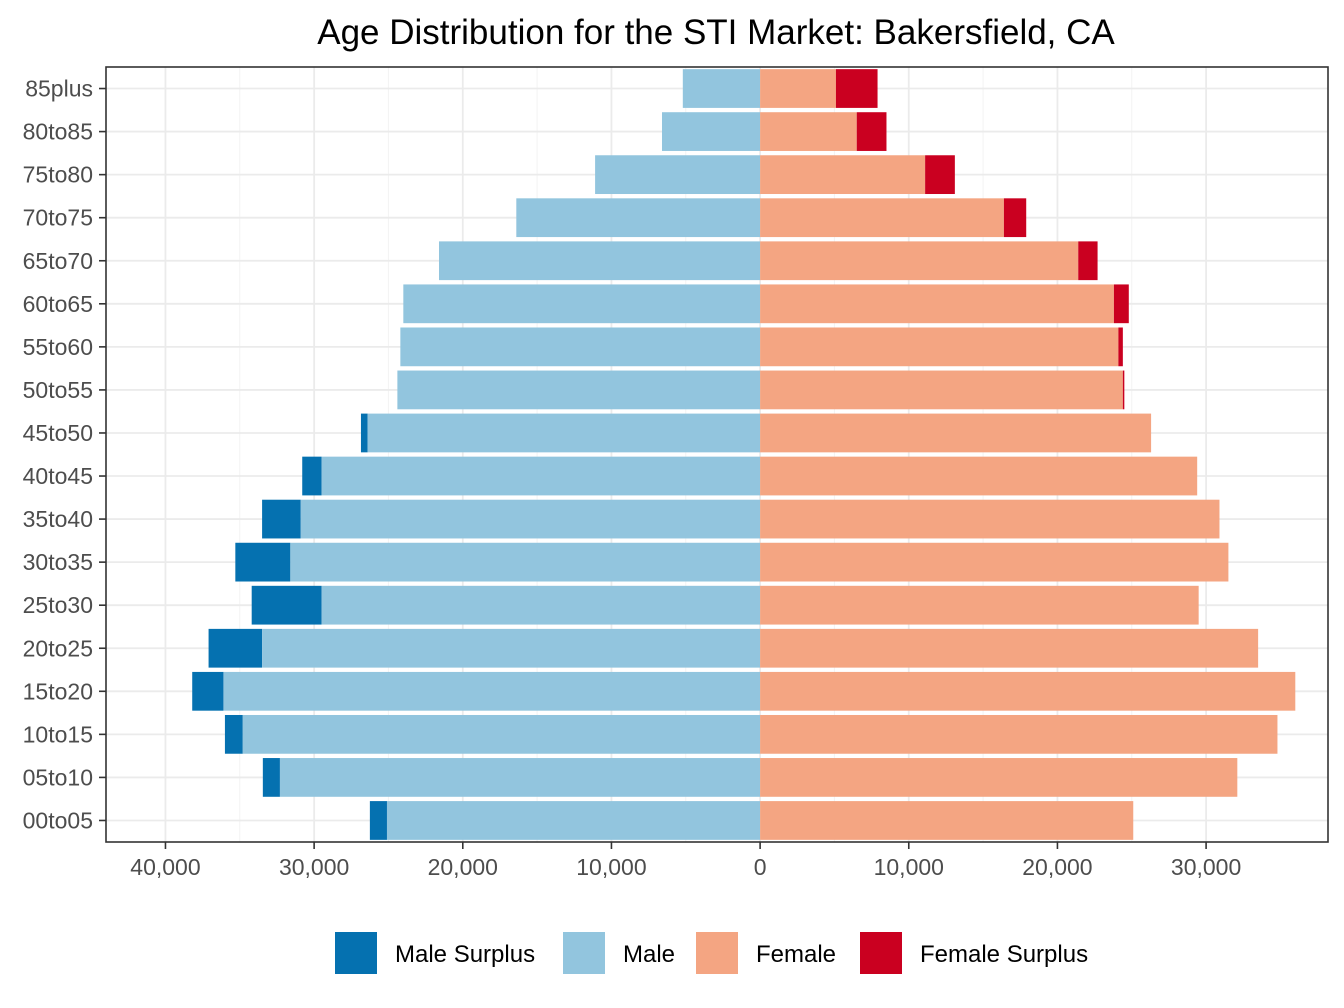 This screenshot has height=1008, width=1344. What do you see at coordinates (796, 954) in the screenshot?
I see `legend-label-female: Female` at bounding box center [796, 954].